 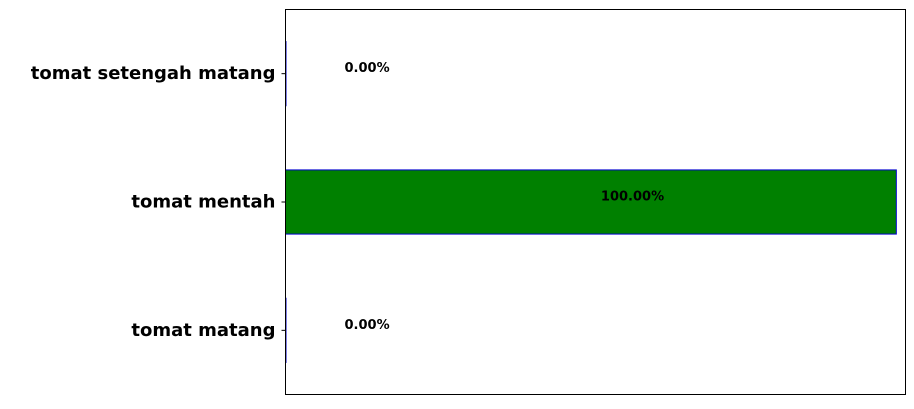 I want to click on y-tick-label: tomat matang, so click(x=203, y=330).